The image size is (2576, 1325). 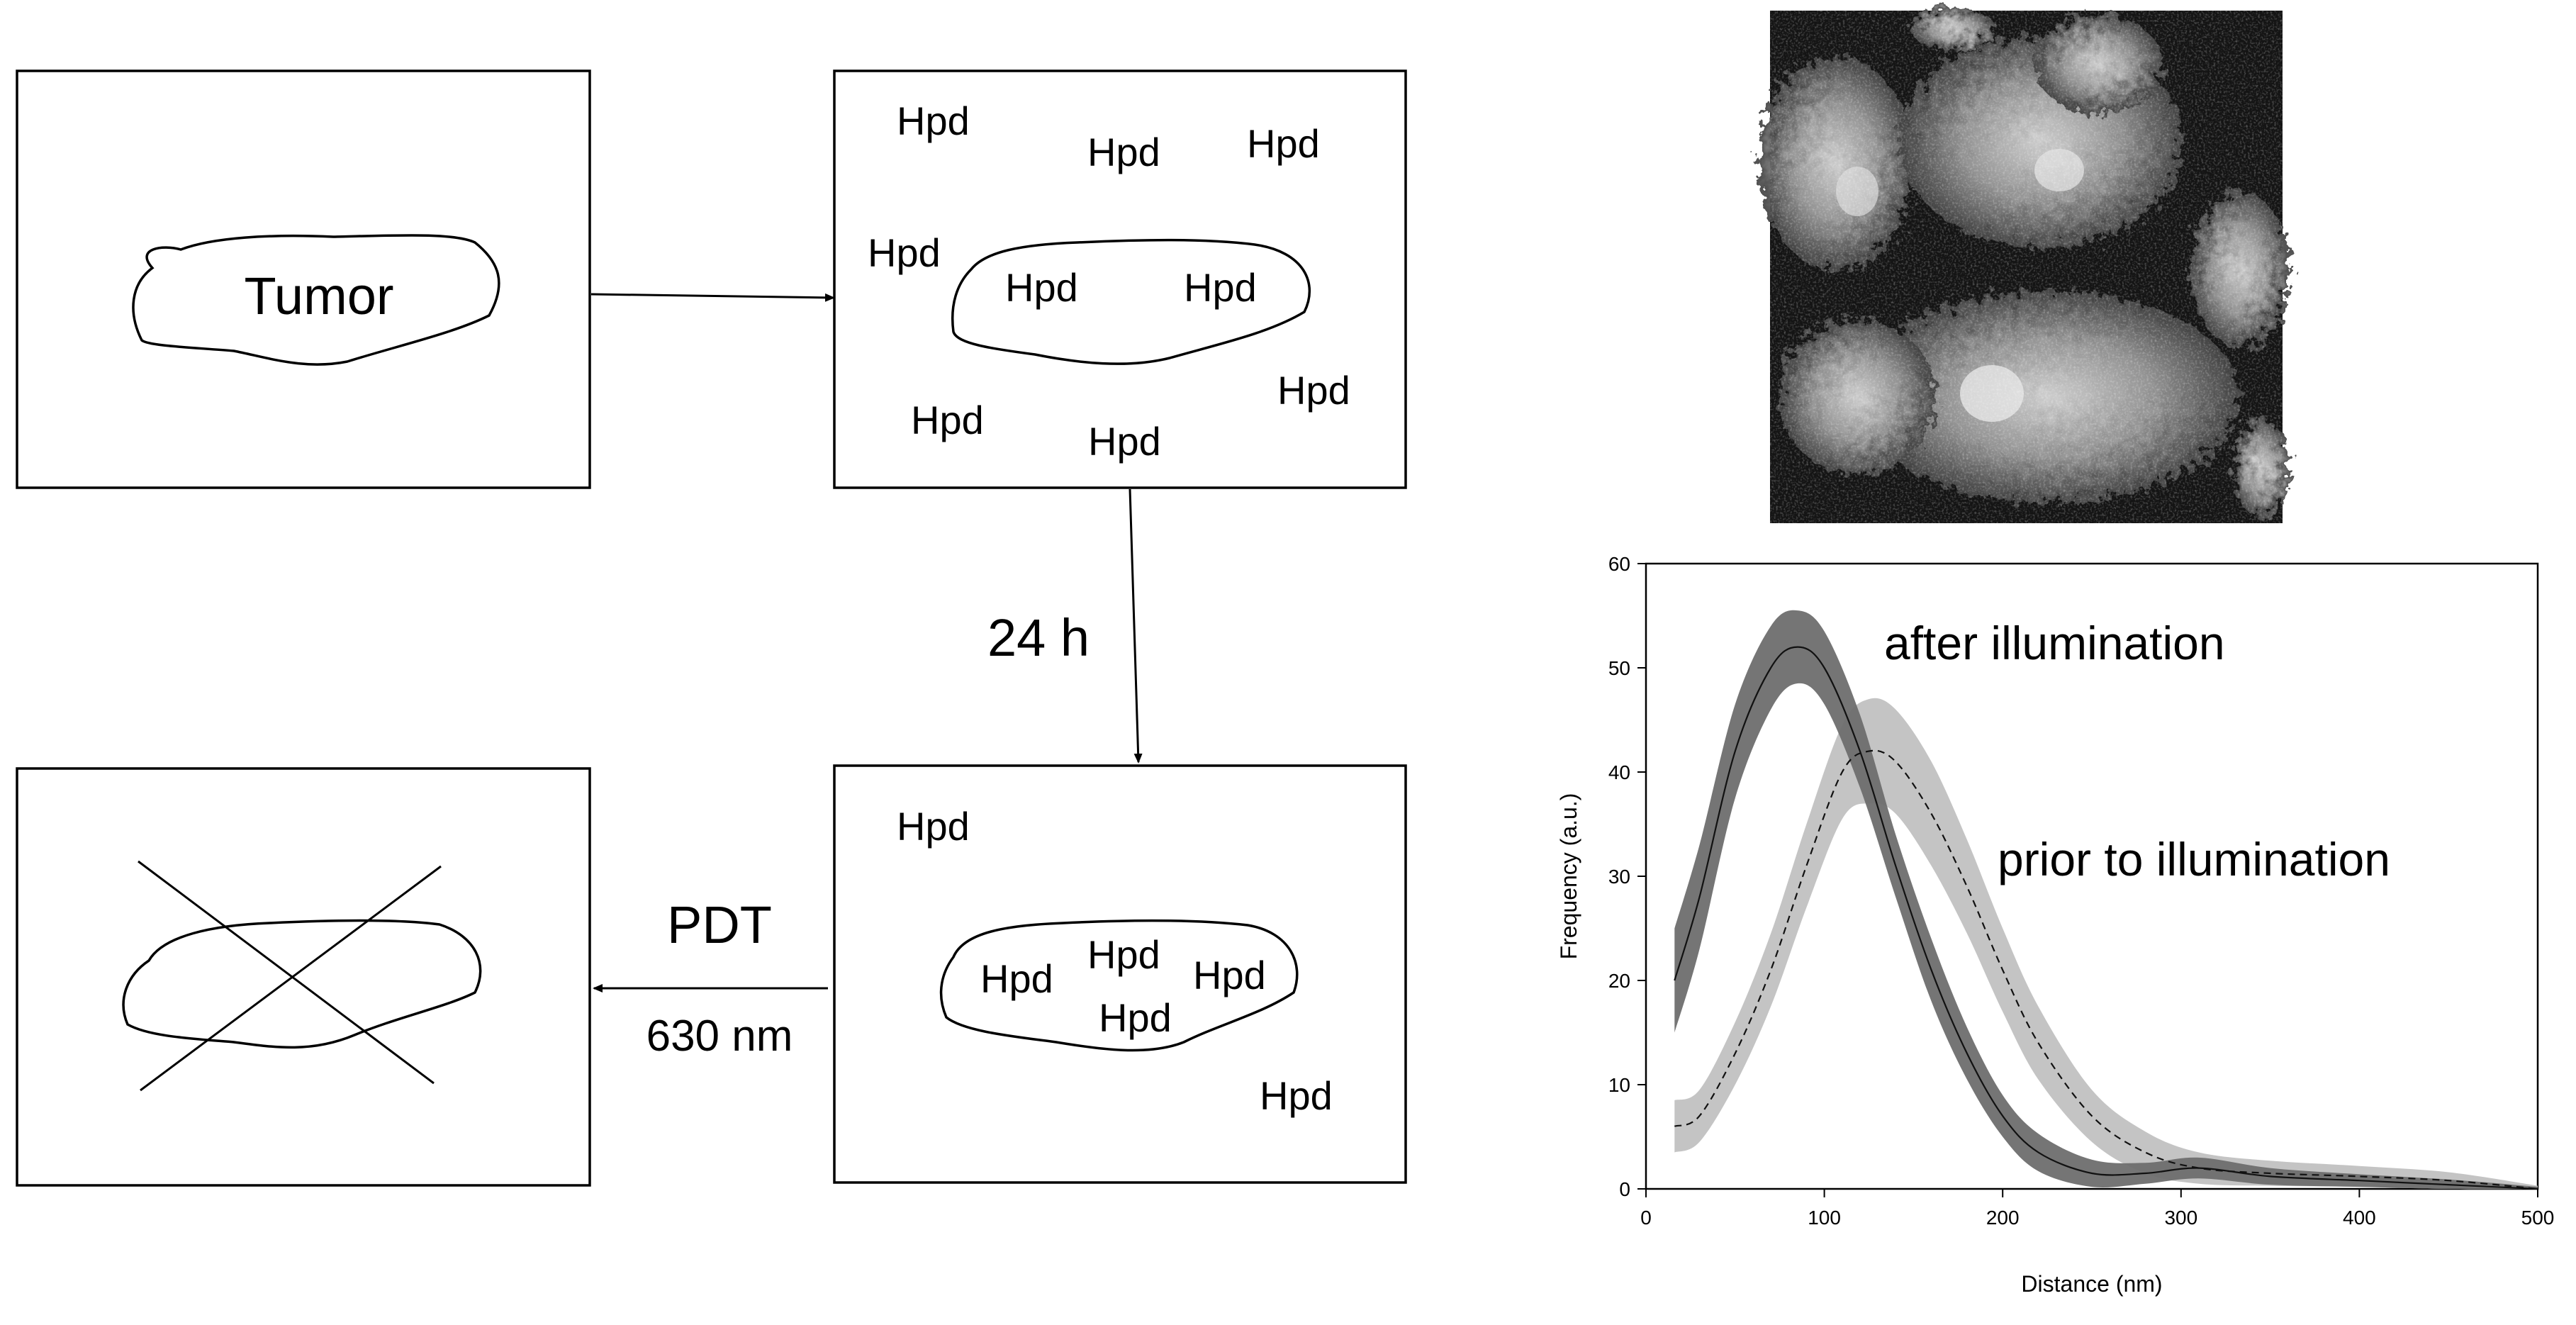 I want to click on panel-hpd-injected-frame, so click(x=1120, y=279).